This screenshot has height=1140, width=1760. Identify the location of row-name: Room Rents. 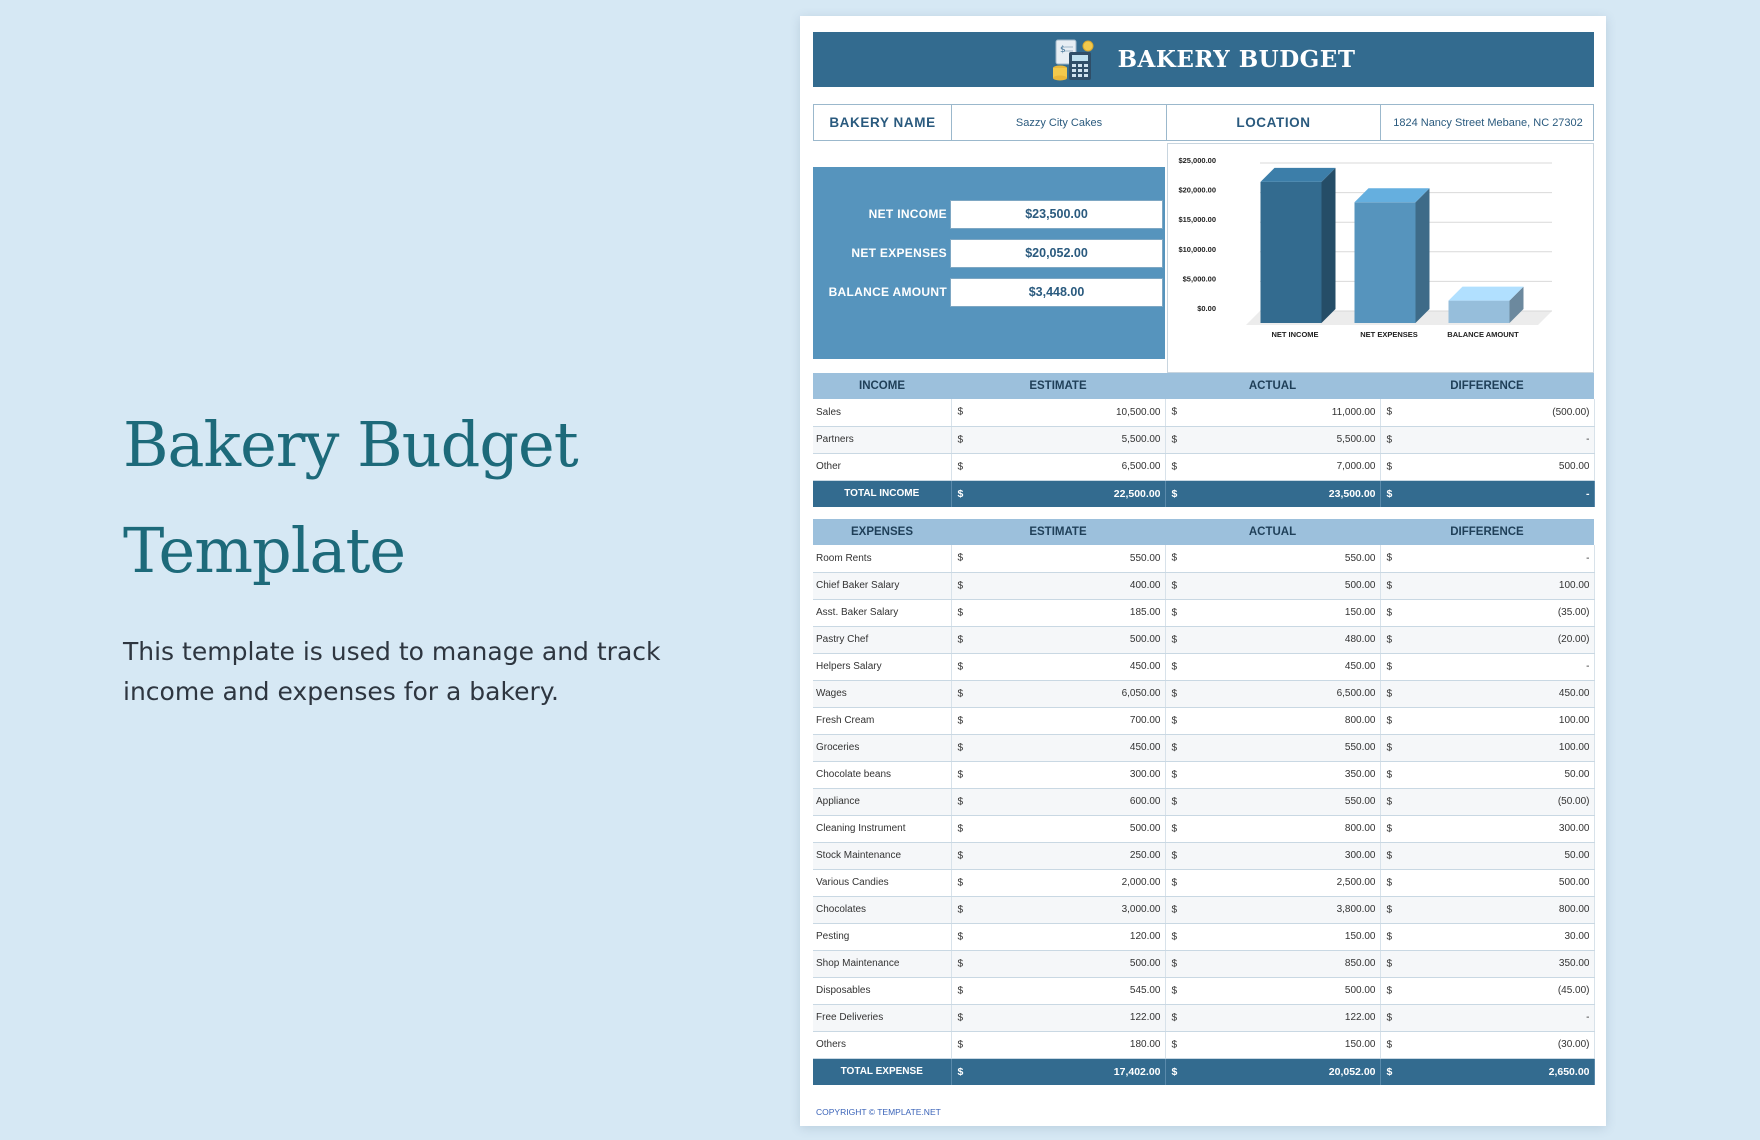
(882, 559).